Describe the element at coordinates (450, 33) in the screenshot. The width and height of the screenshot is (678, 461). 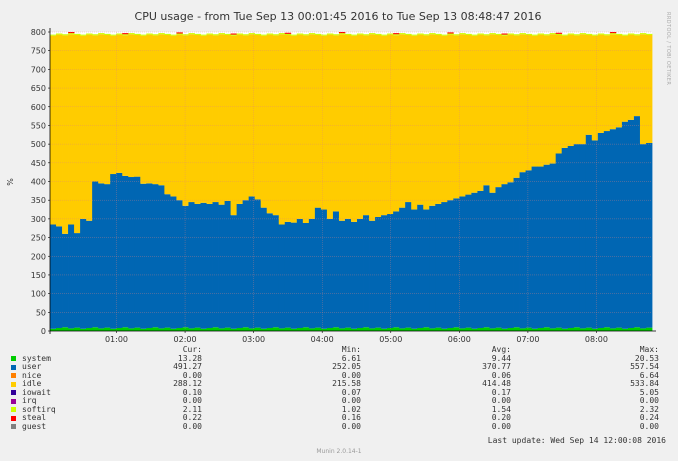
I see `steal-area` at that location.